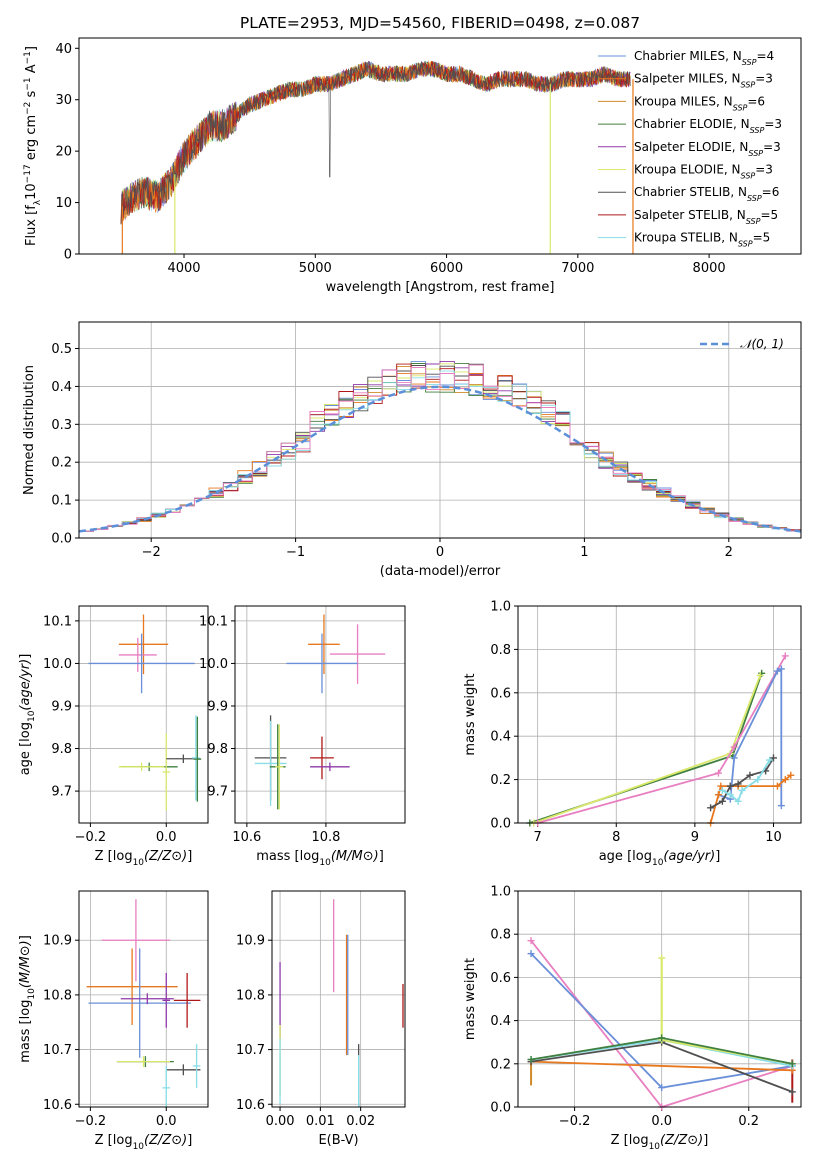  I want to click on y-axis-label: mass weight, so click(470, 999).